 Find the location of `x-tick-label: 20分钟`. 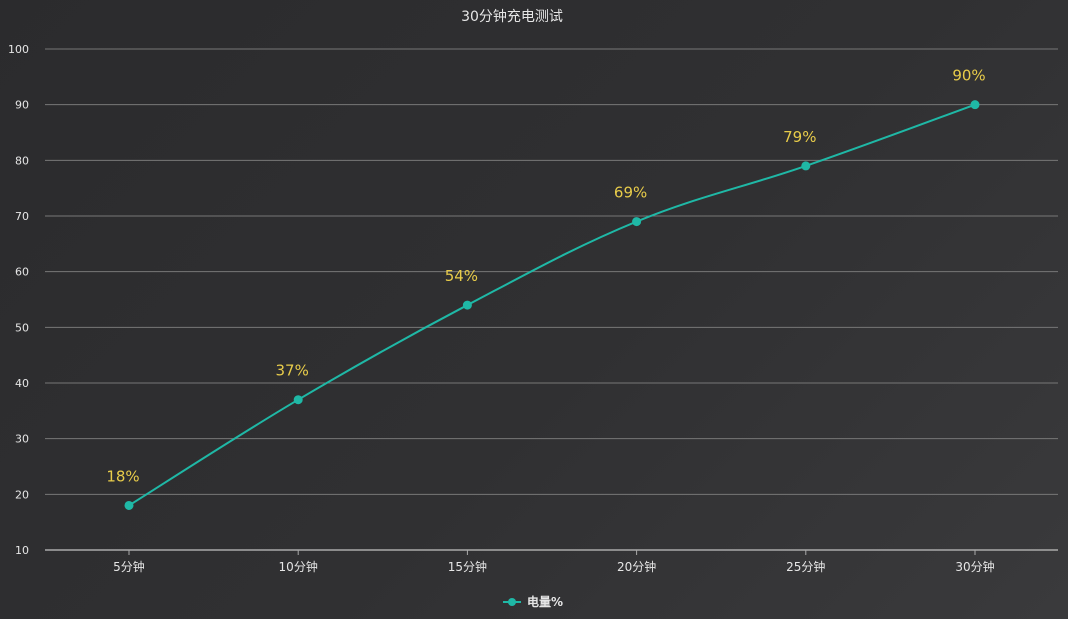

x-tick-label: 20分钟 is located at coordinates (636, 566).